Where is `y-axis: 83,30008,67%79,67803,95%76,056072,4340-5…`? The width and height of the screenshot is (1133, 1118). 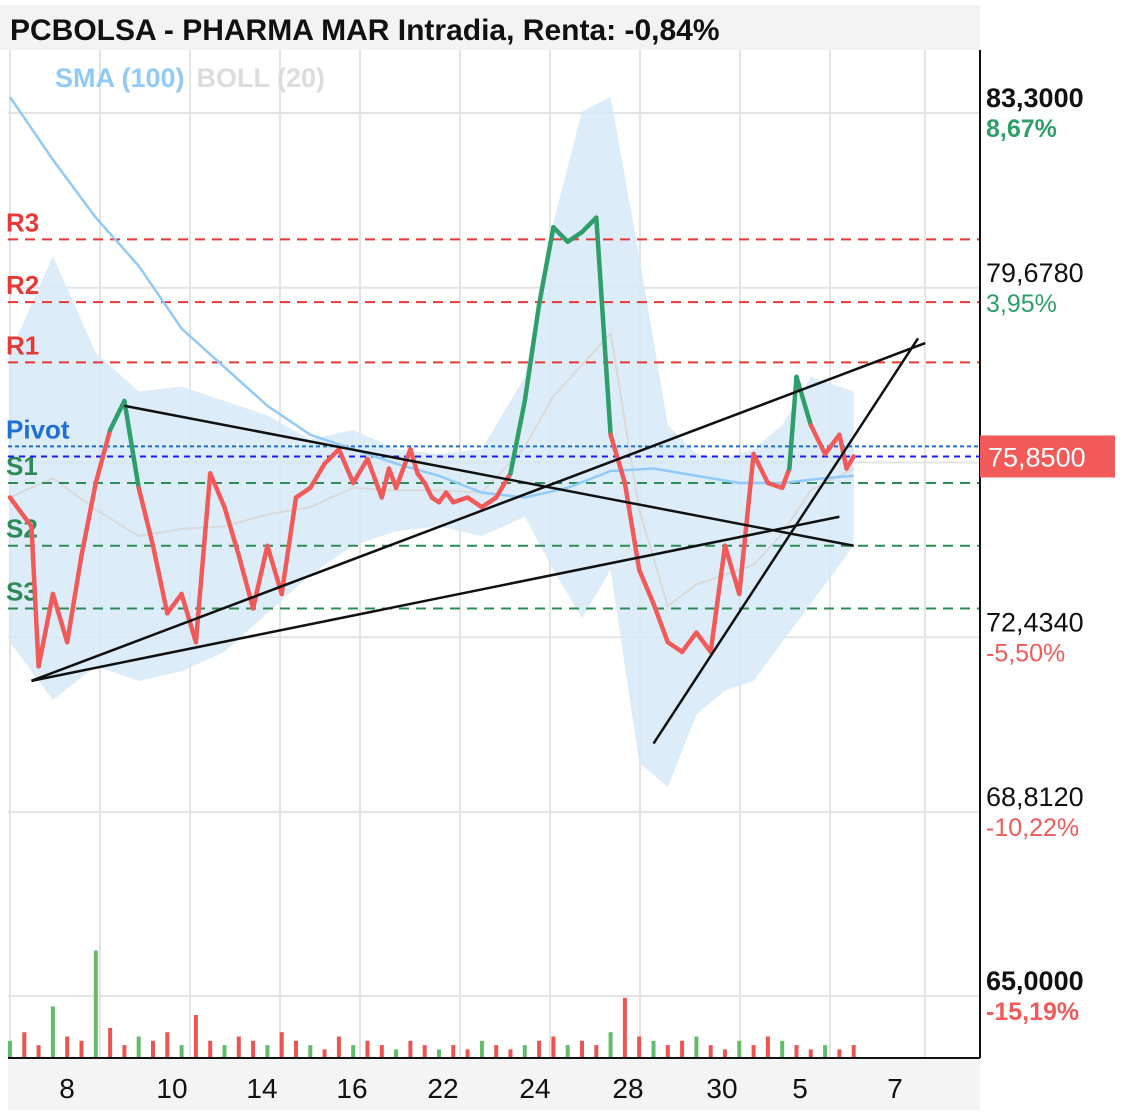 y-axis: 83,30008,67%79,67803,95%76,056072,4340-5… is located at coordinates (1047, 554).